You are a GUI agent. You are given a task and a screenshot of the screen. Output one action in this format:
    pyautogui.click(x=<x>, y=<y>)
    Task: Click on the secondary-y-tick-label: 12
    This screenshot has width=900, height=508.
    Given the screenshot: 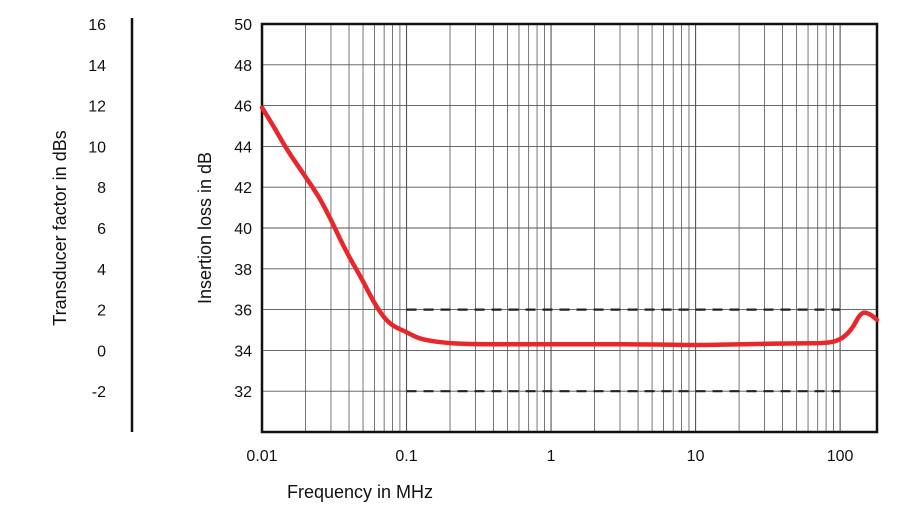 What is the action you would take?
    pyautogui.click(x=97, y=107)
    